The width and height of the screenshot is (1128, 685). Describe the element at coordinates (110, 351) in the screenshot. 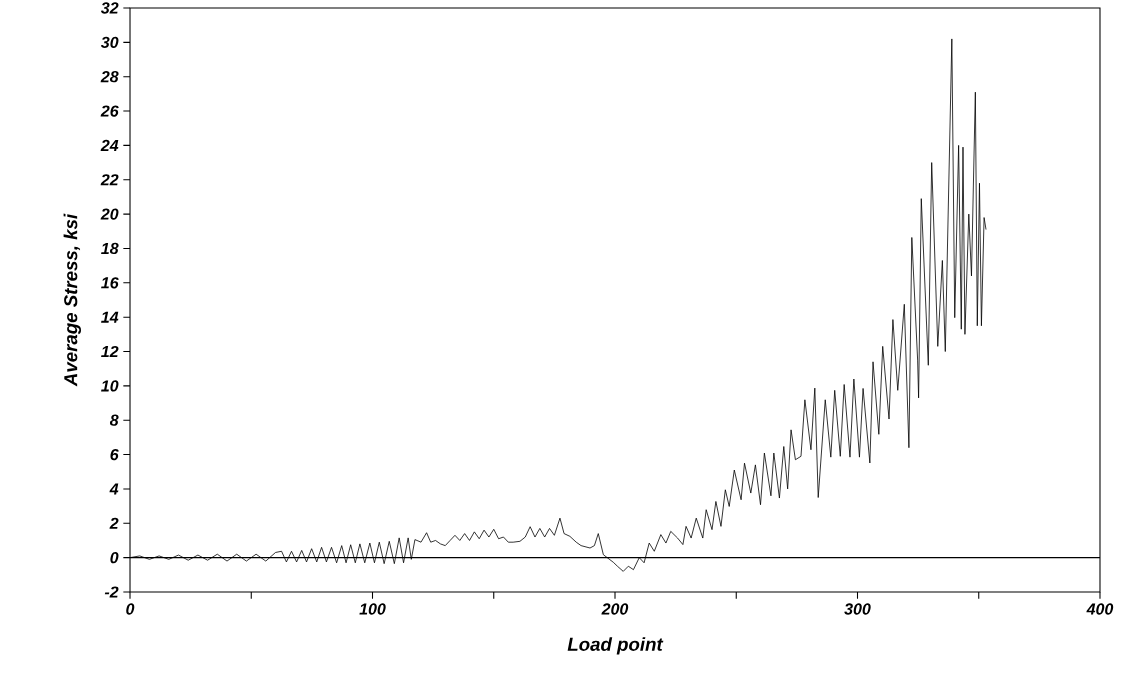

I see `y-tick-label: 12` at that location.